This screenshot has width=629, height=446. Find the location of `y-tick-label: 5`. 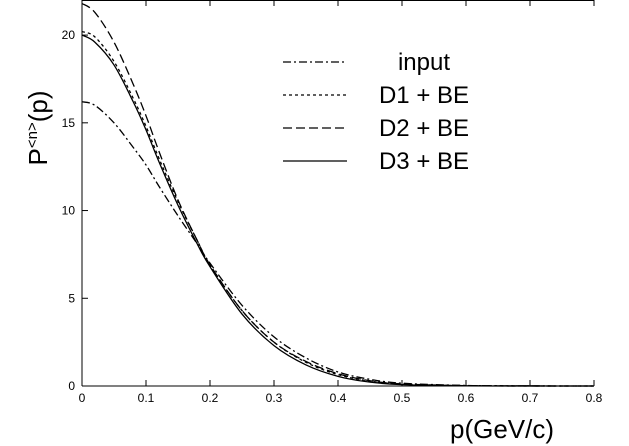

y-tick-label: 5 is located at coordinates (71, 298).